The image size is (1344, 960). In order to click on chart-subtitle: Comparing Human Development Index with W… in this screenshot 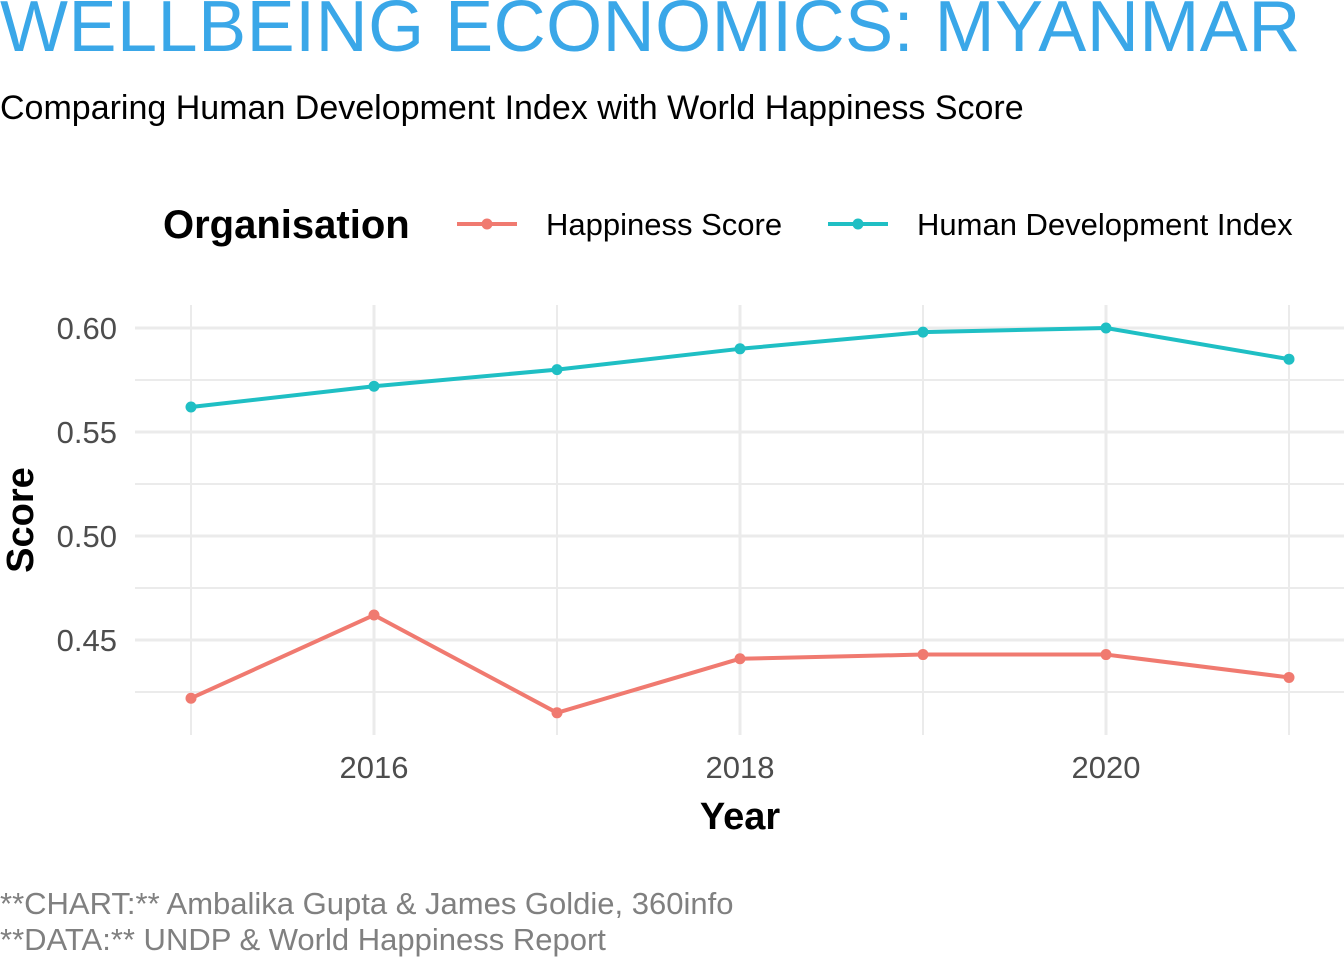, I will do `click(512, 108)`.